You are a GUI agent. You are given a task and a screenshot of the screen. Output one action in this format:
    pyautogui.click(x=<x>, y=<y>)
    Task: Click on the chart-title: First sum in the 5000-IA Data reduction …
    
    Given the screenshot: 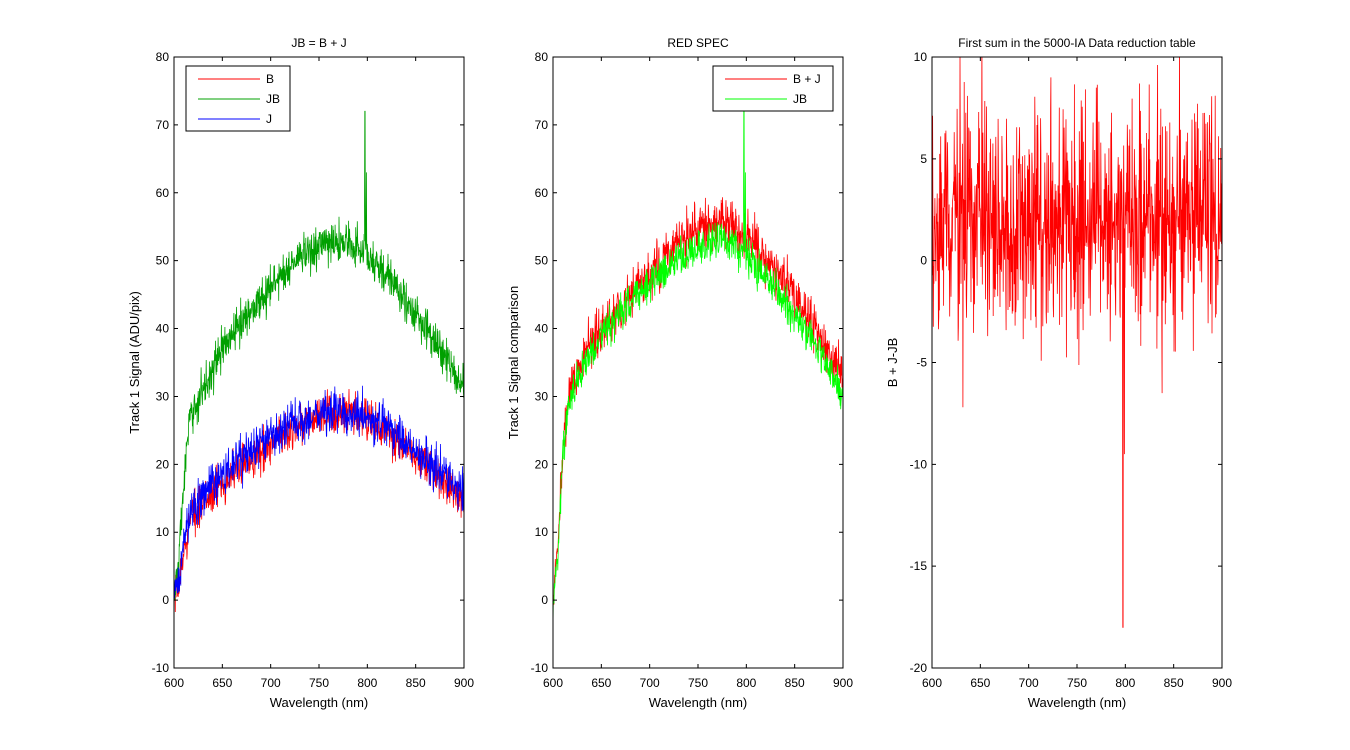 What is the action you would take?
    pyautogui.click(x=1077, y=43)
    